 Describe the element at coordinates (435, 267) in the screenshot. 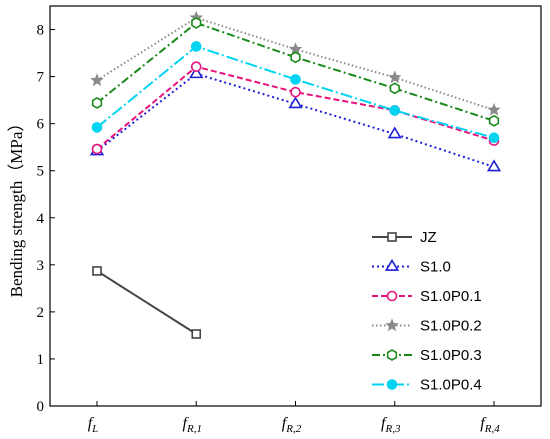

I see `legend-label: S1.0` at that location.